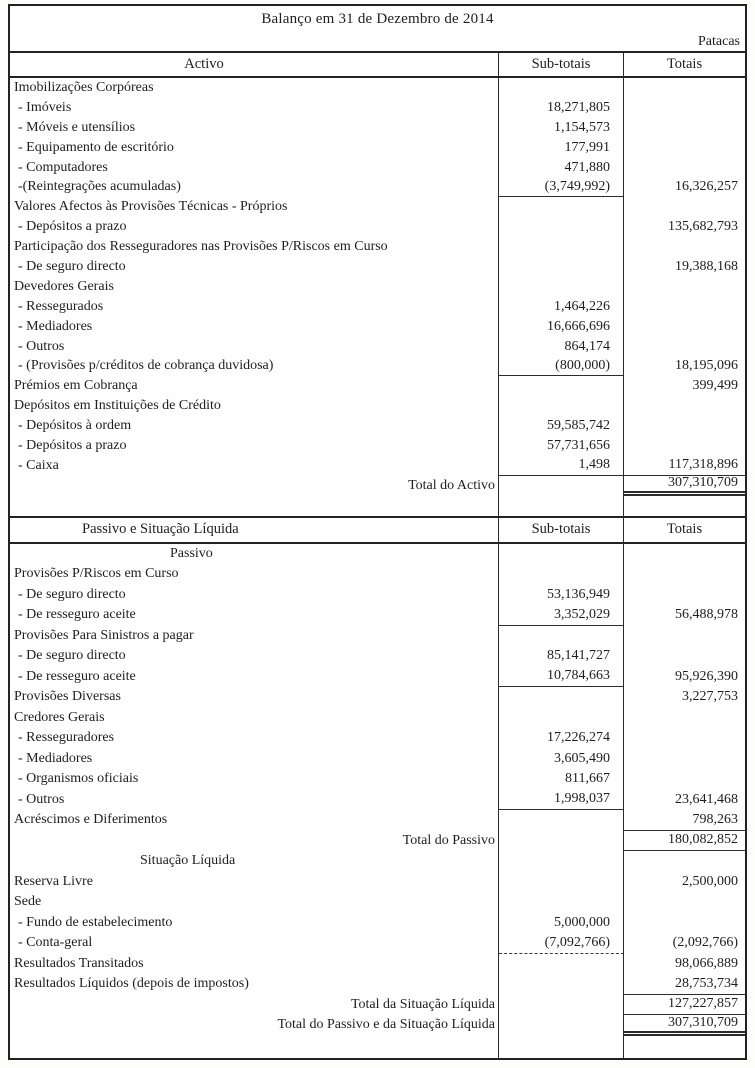 This screenshot has width=755, height=1068. I want to click on row-label: - Ressegurados, so click(254, 306).